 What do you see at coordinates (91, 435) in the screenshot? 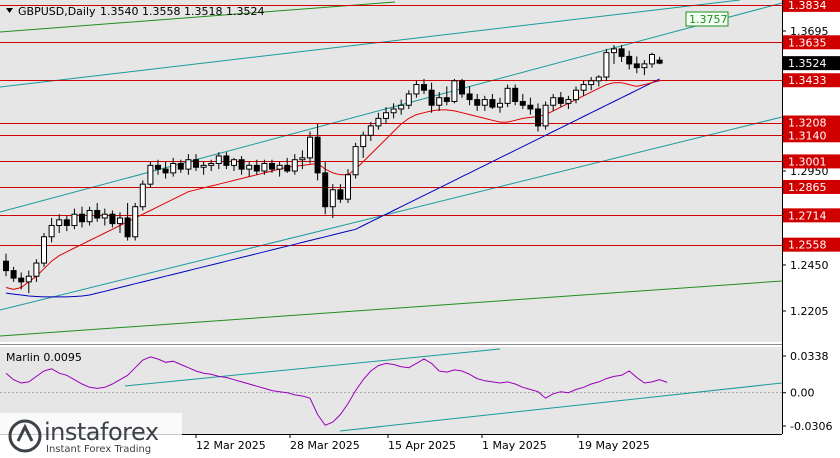
I see `instaforex-logo: instaforex Instant Forex Trading` at bounding box center [91, 435].